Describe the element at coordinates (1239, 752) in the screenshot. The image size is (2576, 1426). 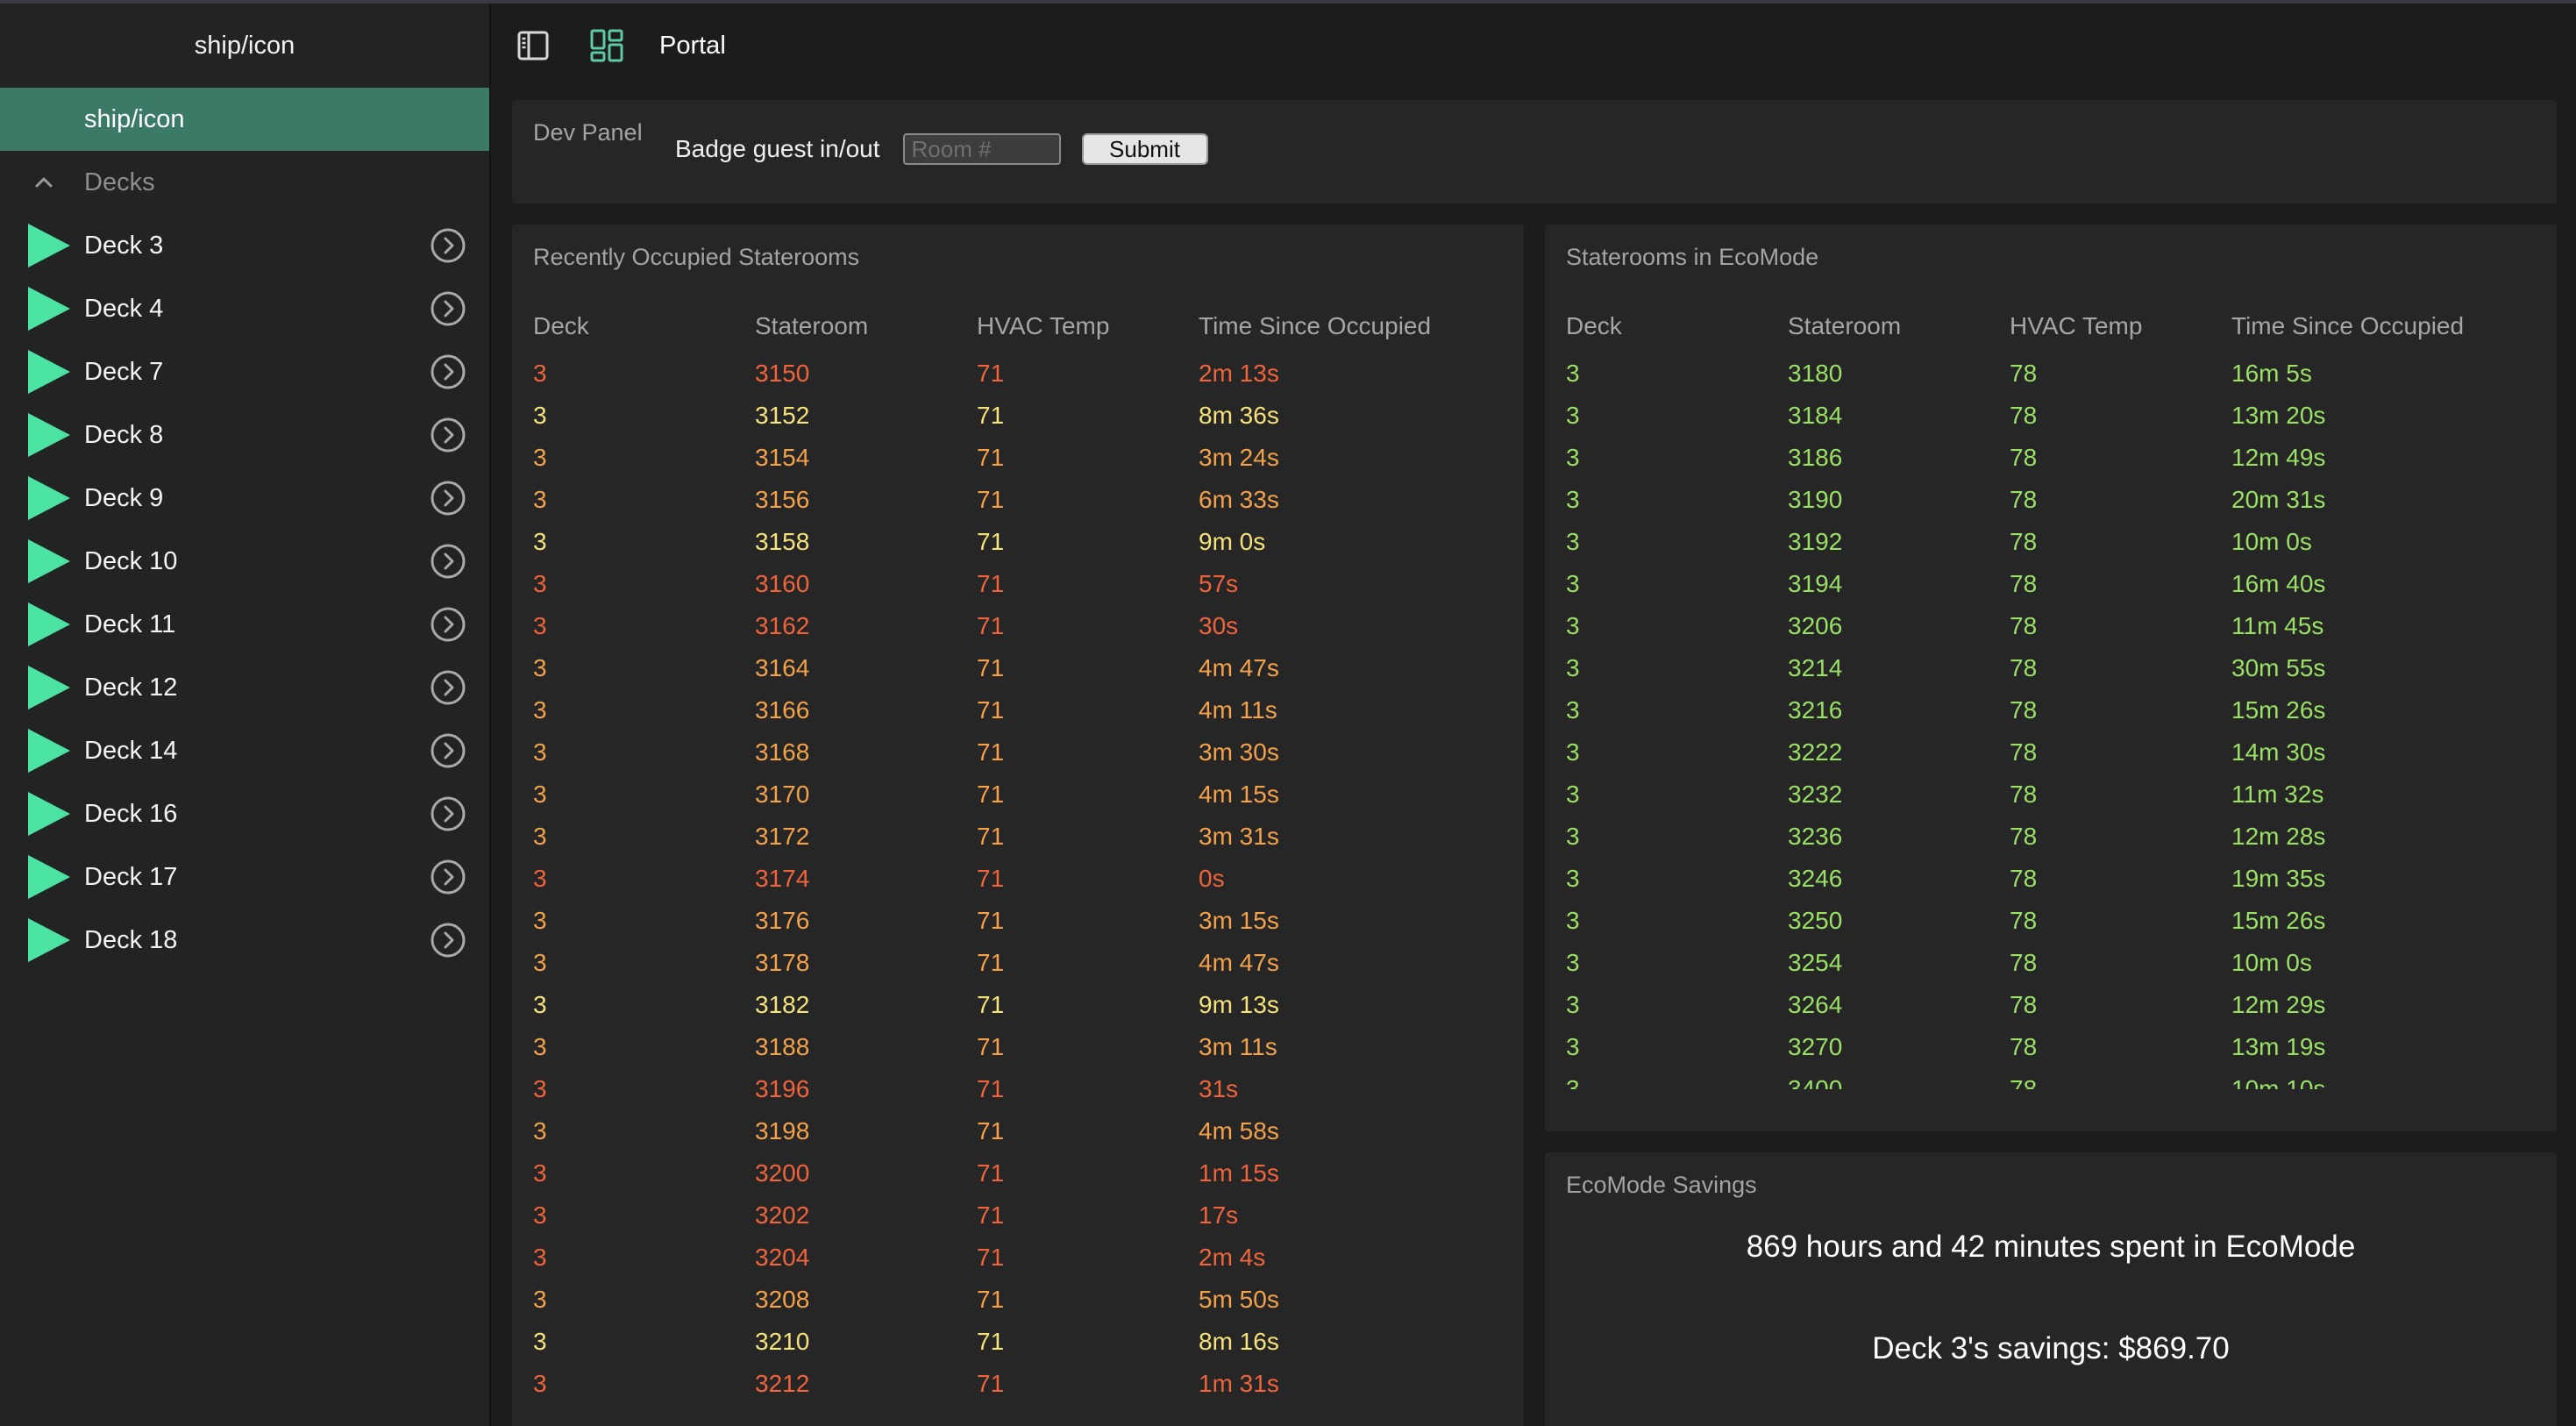
I see `cell-time: 3m 30s` at that location.